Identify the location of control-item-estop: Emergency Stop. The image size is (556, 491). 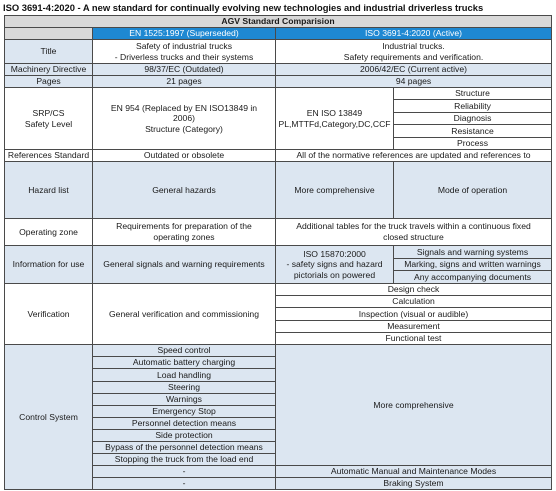
(184, 412).